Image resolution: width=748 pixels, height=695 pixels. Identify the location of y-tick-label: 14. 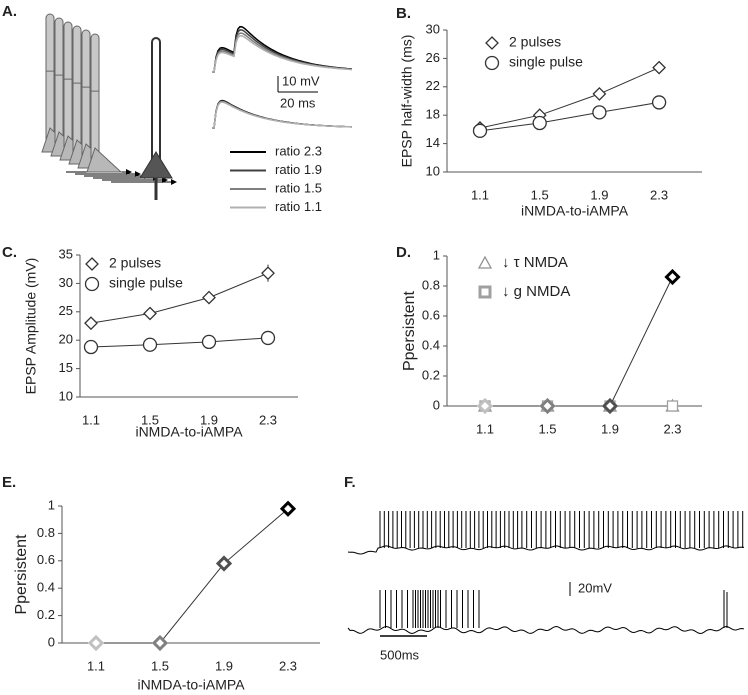
(433, 142).